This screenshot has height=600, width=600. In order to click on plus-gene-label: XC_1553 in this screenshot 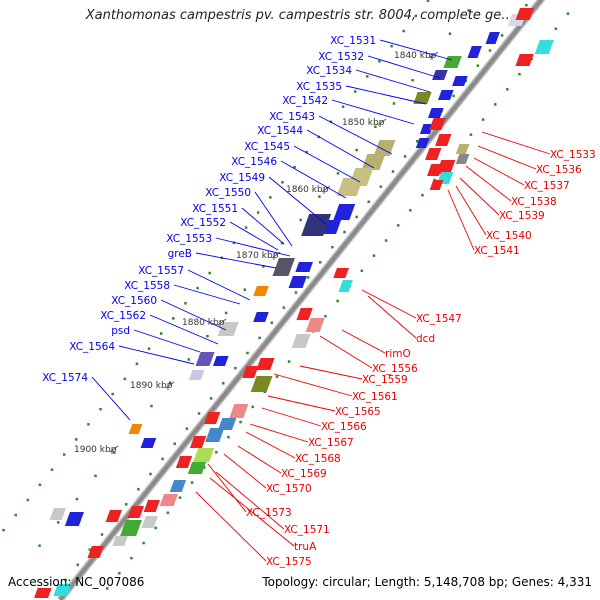, I will do `click(189, 239)`.